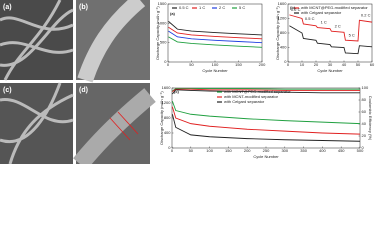 This screenshot has height=240, width=378. I want to click on x-tick-label: 350, so click(303, 150).